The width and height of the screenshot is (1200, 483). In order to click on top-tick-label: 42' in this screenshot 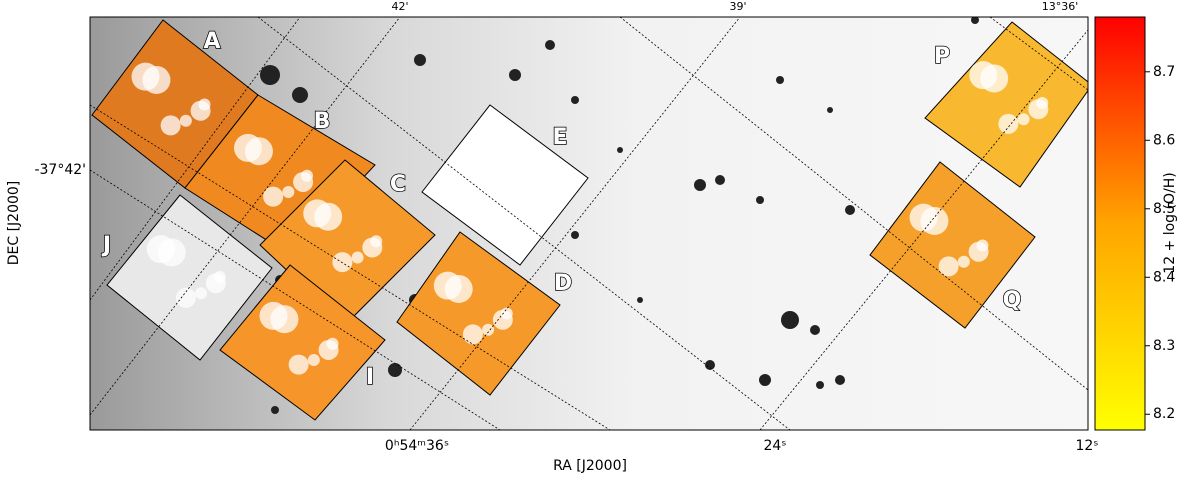, I will do `click(399, 6)`.